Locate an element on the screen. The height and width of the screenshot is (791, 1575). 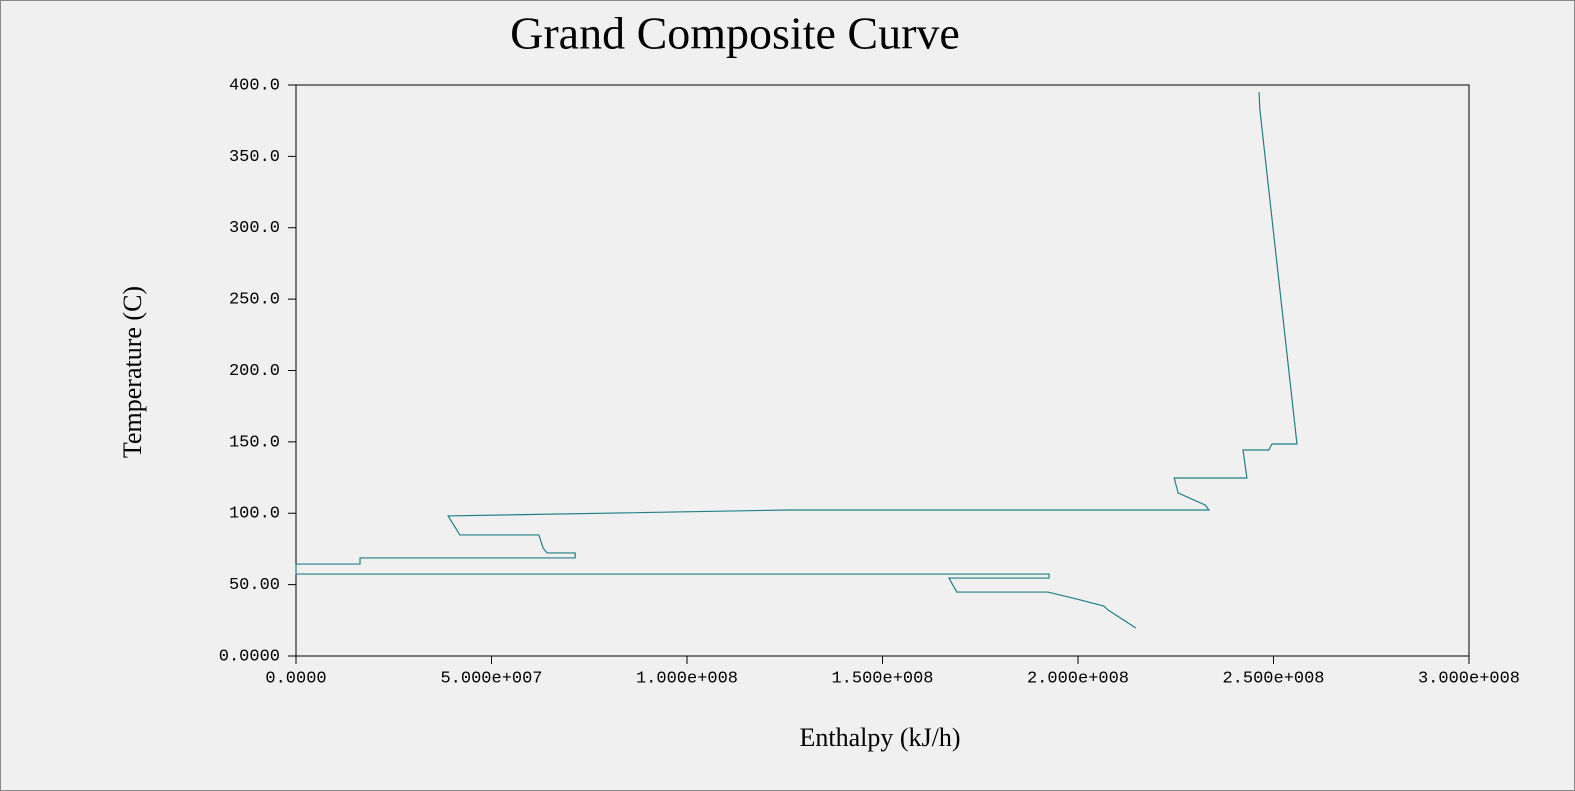
x-axis-label: Enthalpy (kJ/h) is located at coordinates (879, 737).